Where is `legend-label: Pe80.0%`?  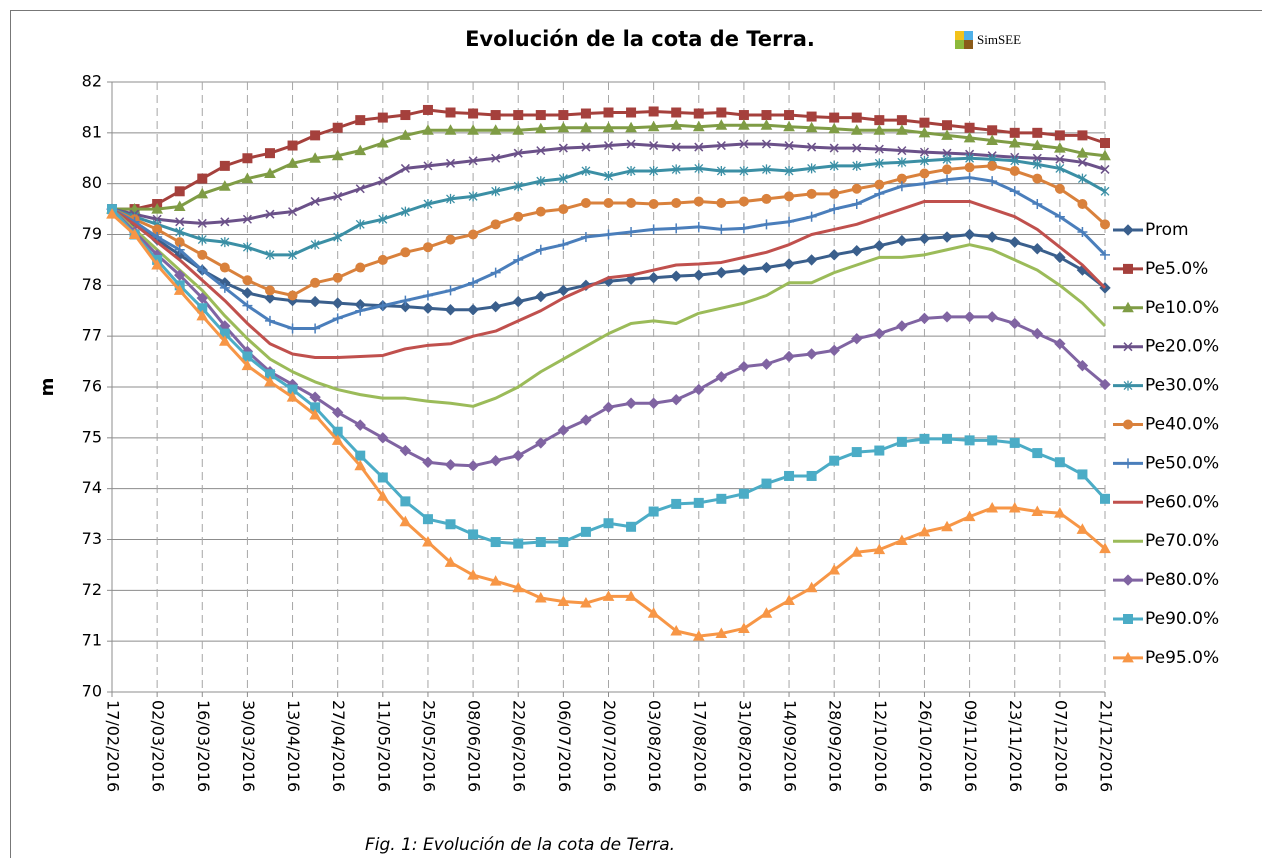 legend-label: Pe80.0% is located at coordinates (1182, 580).